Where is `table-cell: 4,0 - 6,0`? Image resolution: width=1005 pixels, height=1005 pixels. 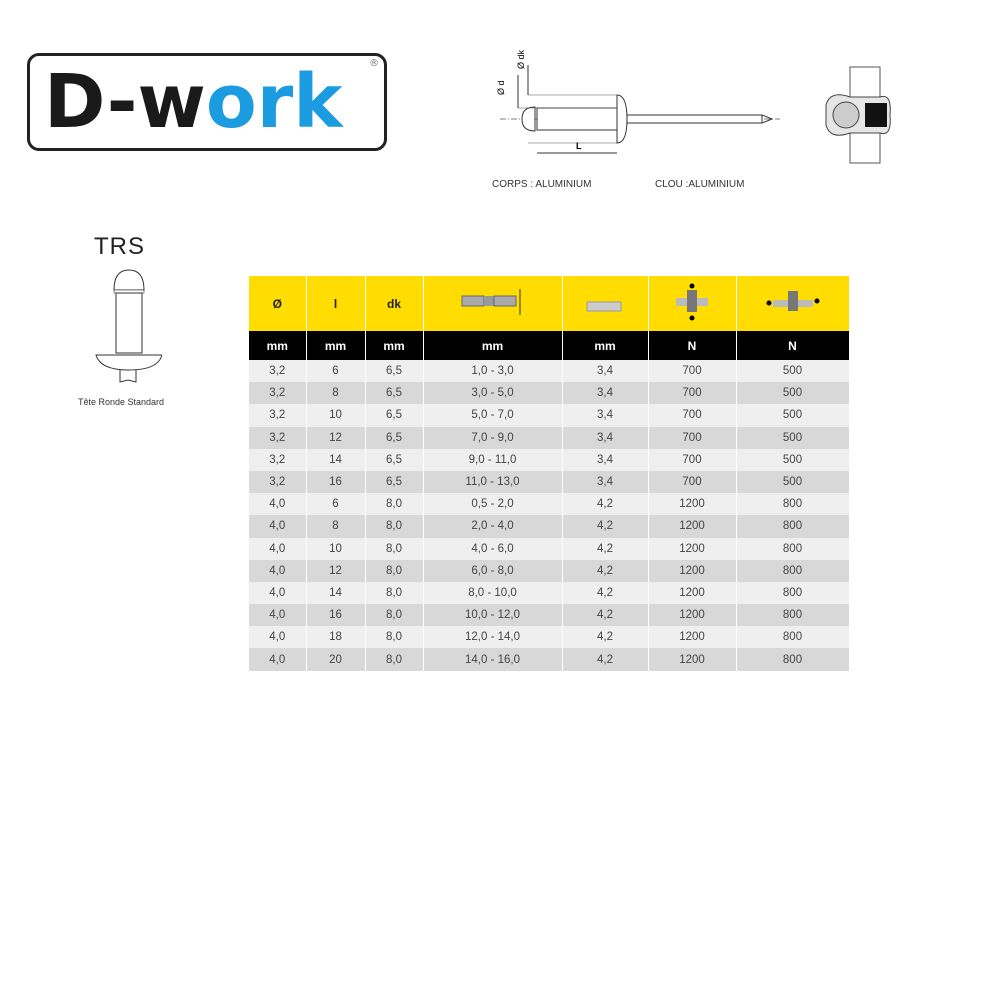 table-cell: 4,0 - 6,0 is located at coordinates (493, 548).